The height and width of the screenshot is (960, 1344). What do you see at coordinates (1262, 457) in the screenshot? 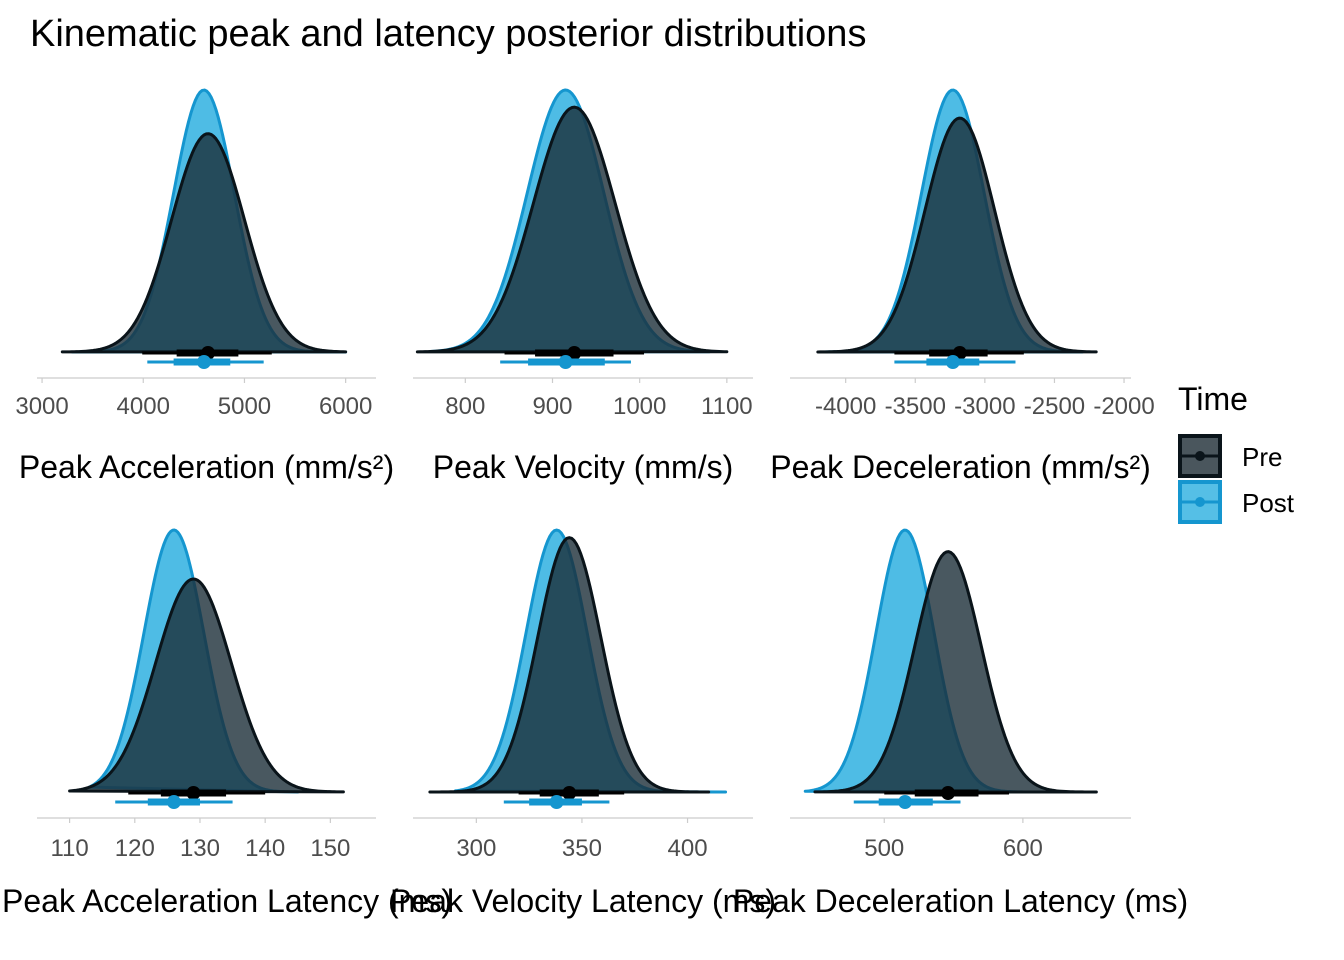
I see `legend-label-pre: Pre` at bounding box center [1262, 457].